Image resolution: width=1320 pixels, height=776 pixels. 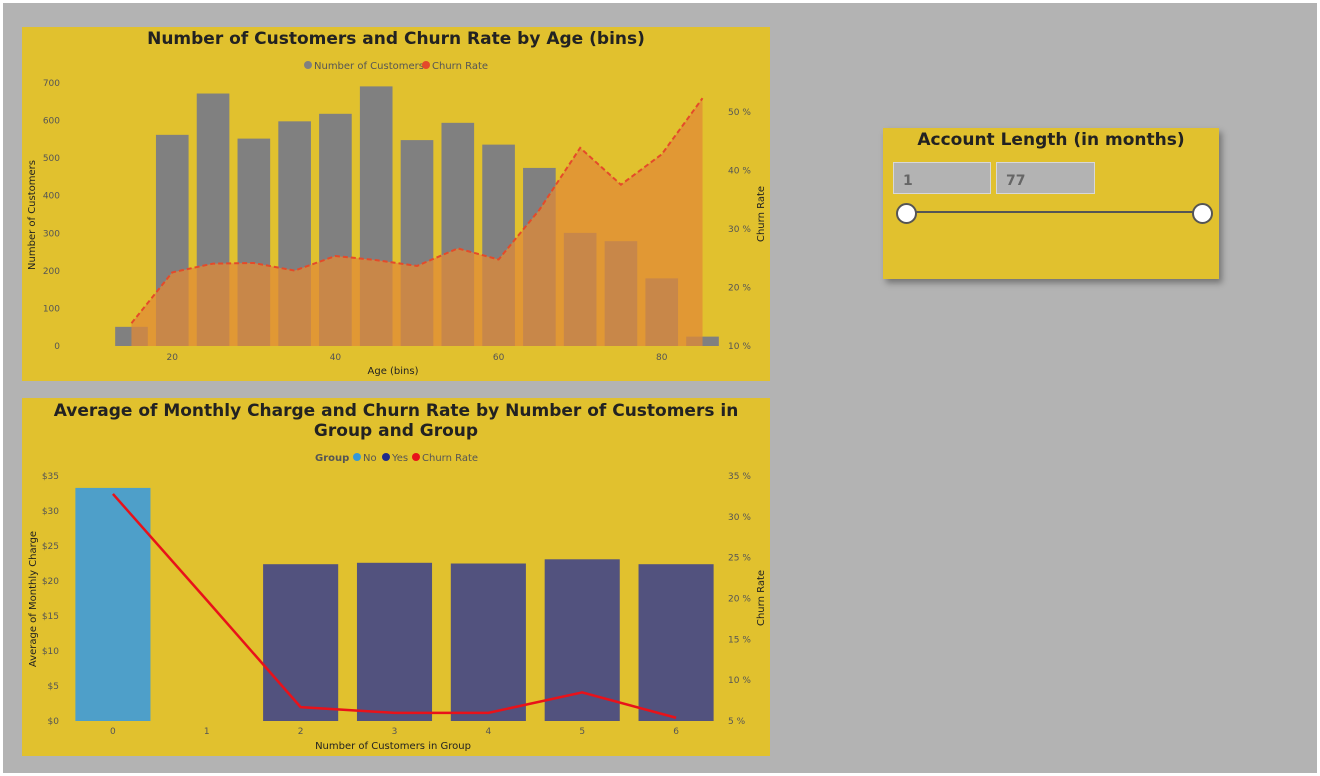 What do you see at coordinates (739, 640) in the screenshot?
I see `y2-tick-label: 15 %` at bounding box center [739, 640].